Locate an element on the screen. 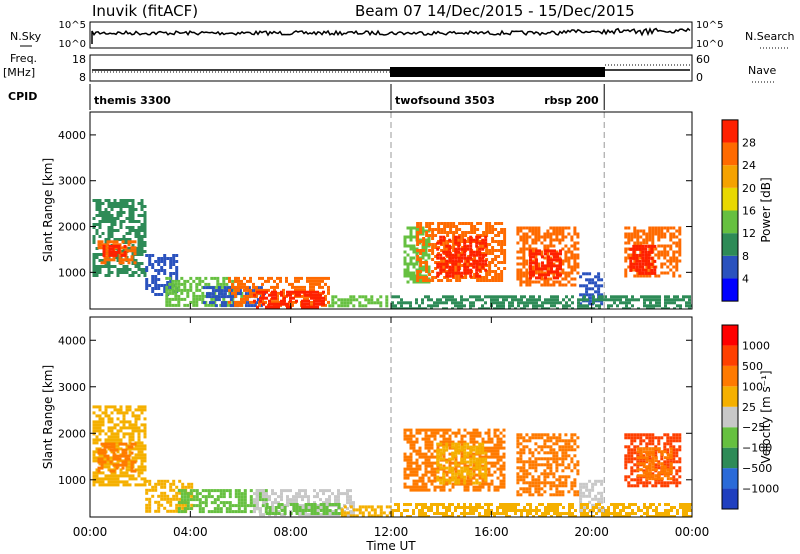 The height and width of the screenshot is (554, 800). nave-label: Nave is located at coordinates (762, 70).